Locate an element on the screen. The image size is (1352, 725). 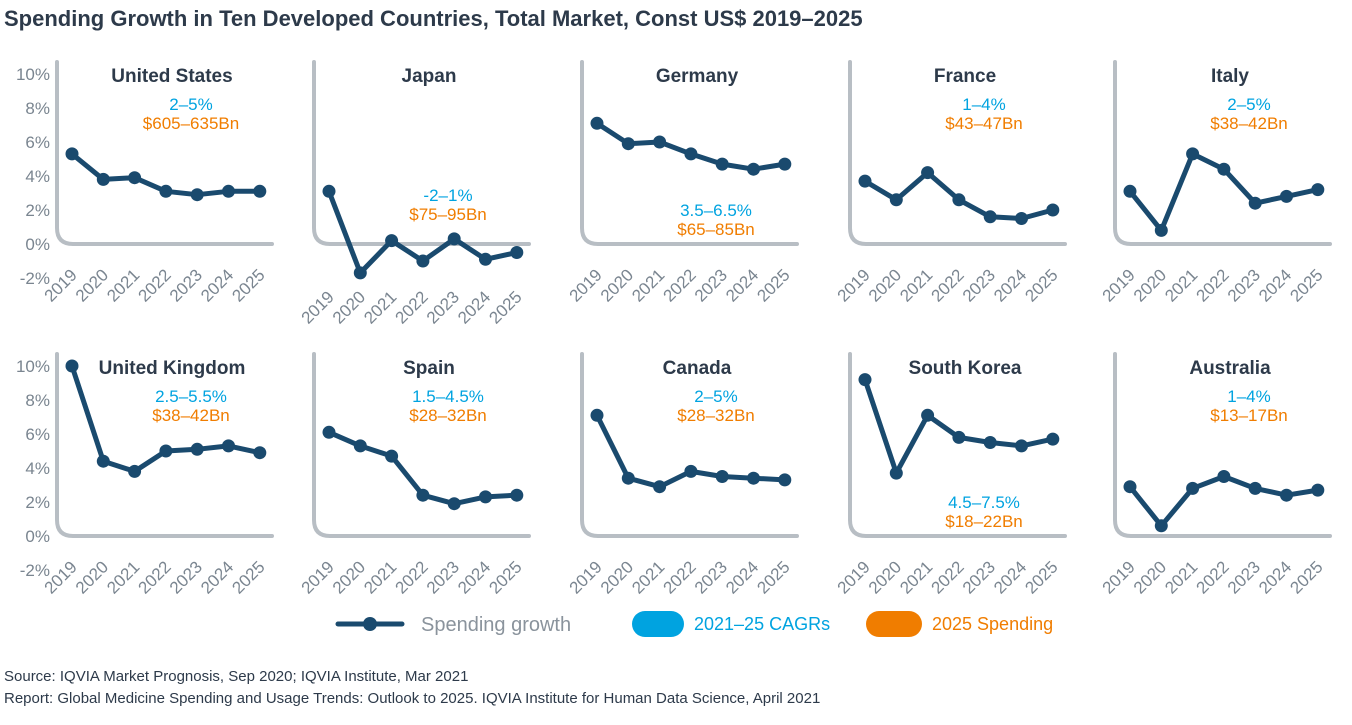
legend-cagr-swatch is located at coordinates (658, 624).